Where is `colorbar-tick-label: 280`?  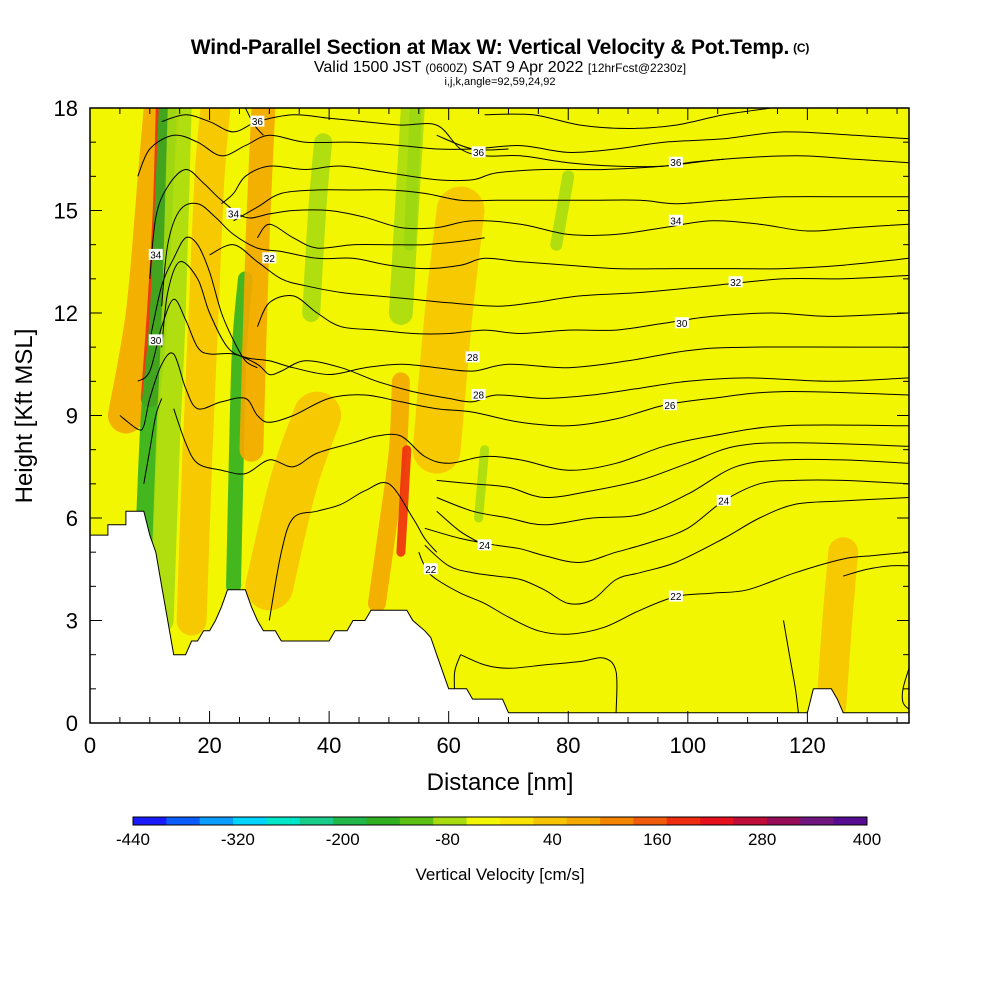
colorbar-tick-label: 280 is located at coordinates (762, 839).